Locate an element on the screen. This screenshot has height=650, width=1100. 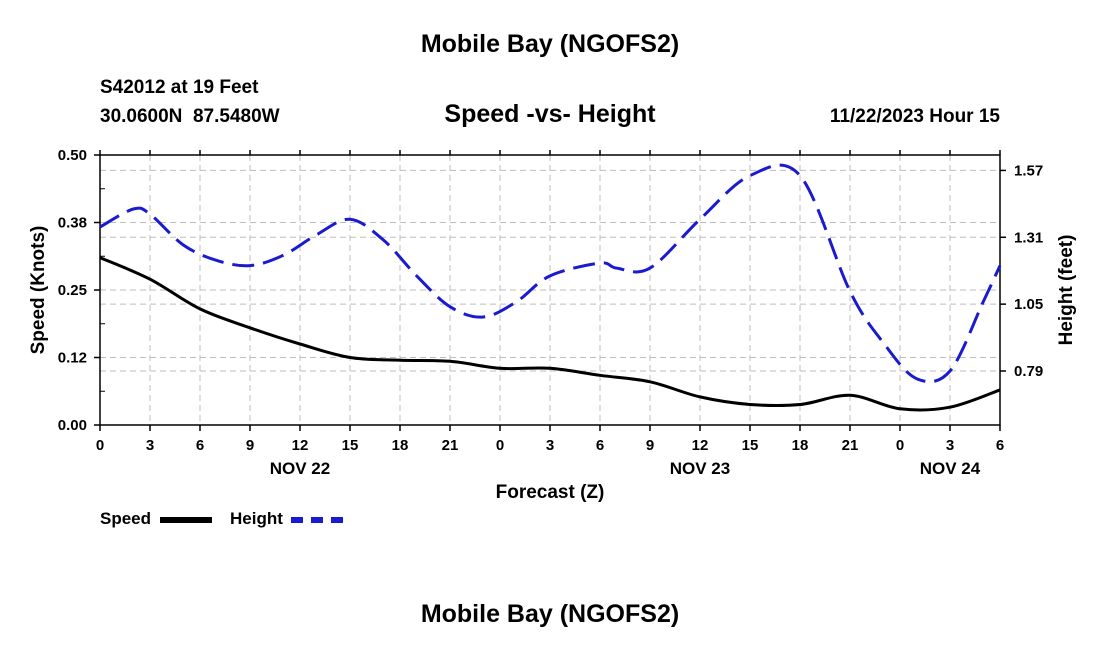
y-right-tick-label: 1.31 is located at coordinates (1028, 237).